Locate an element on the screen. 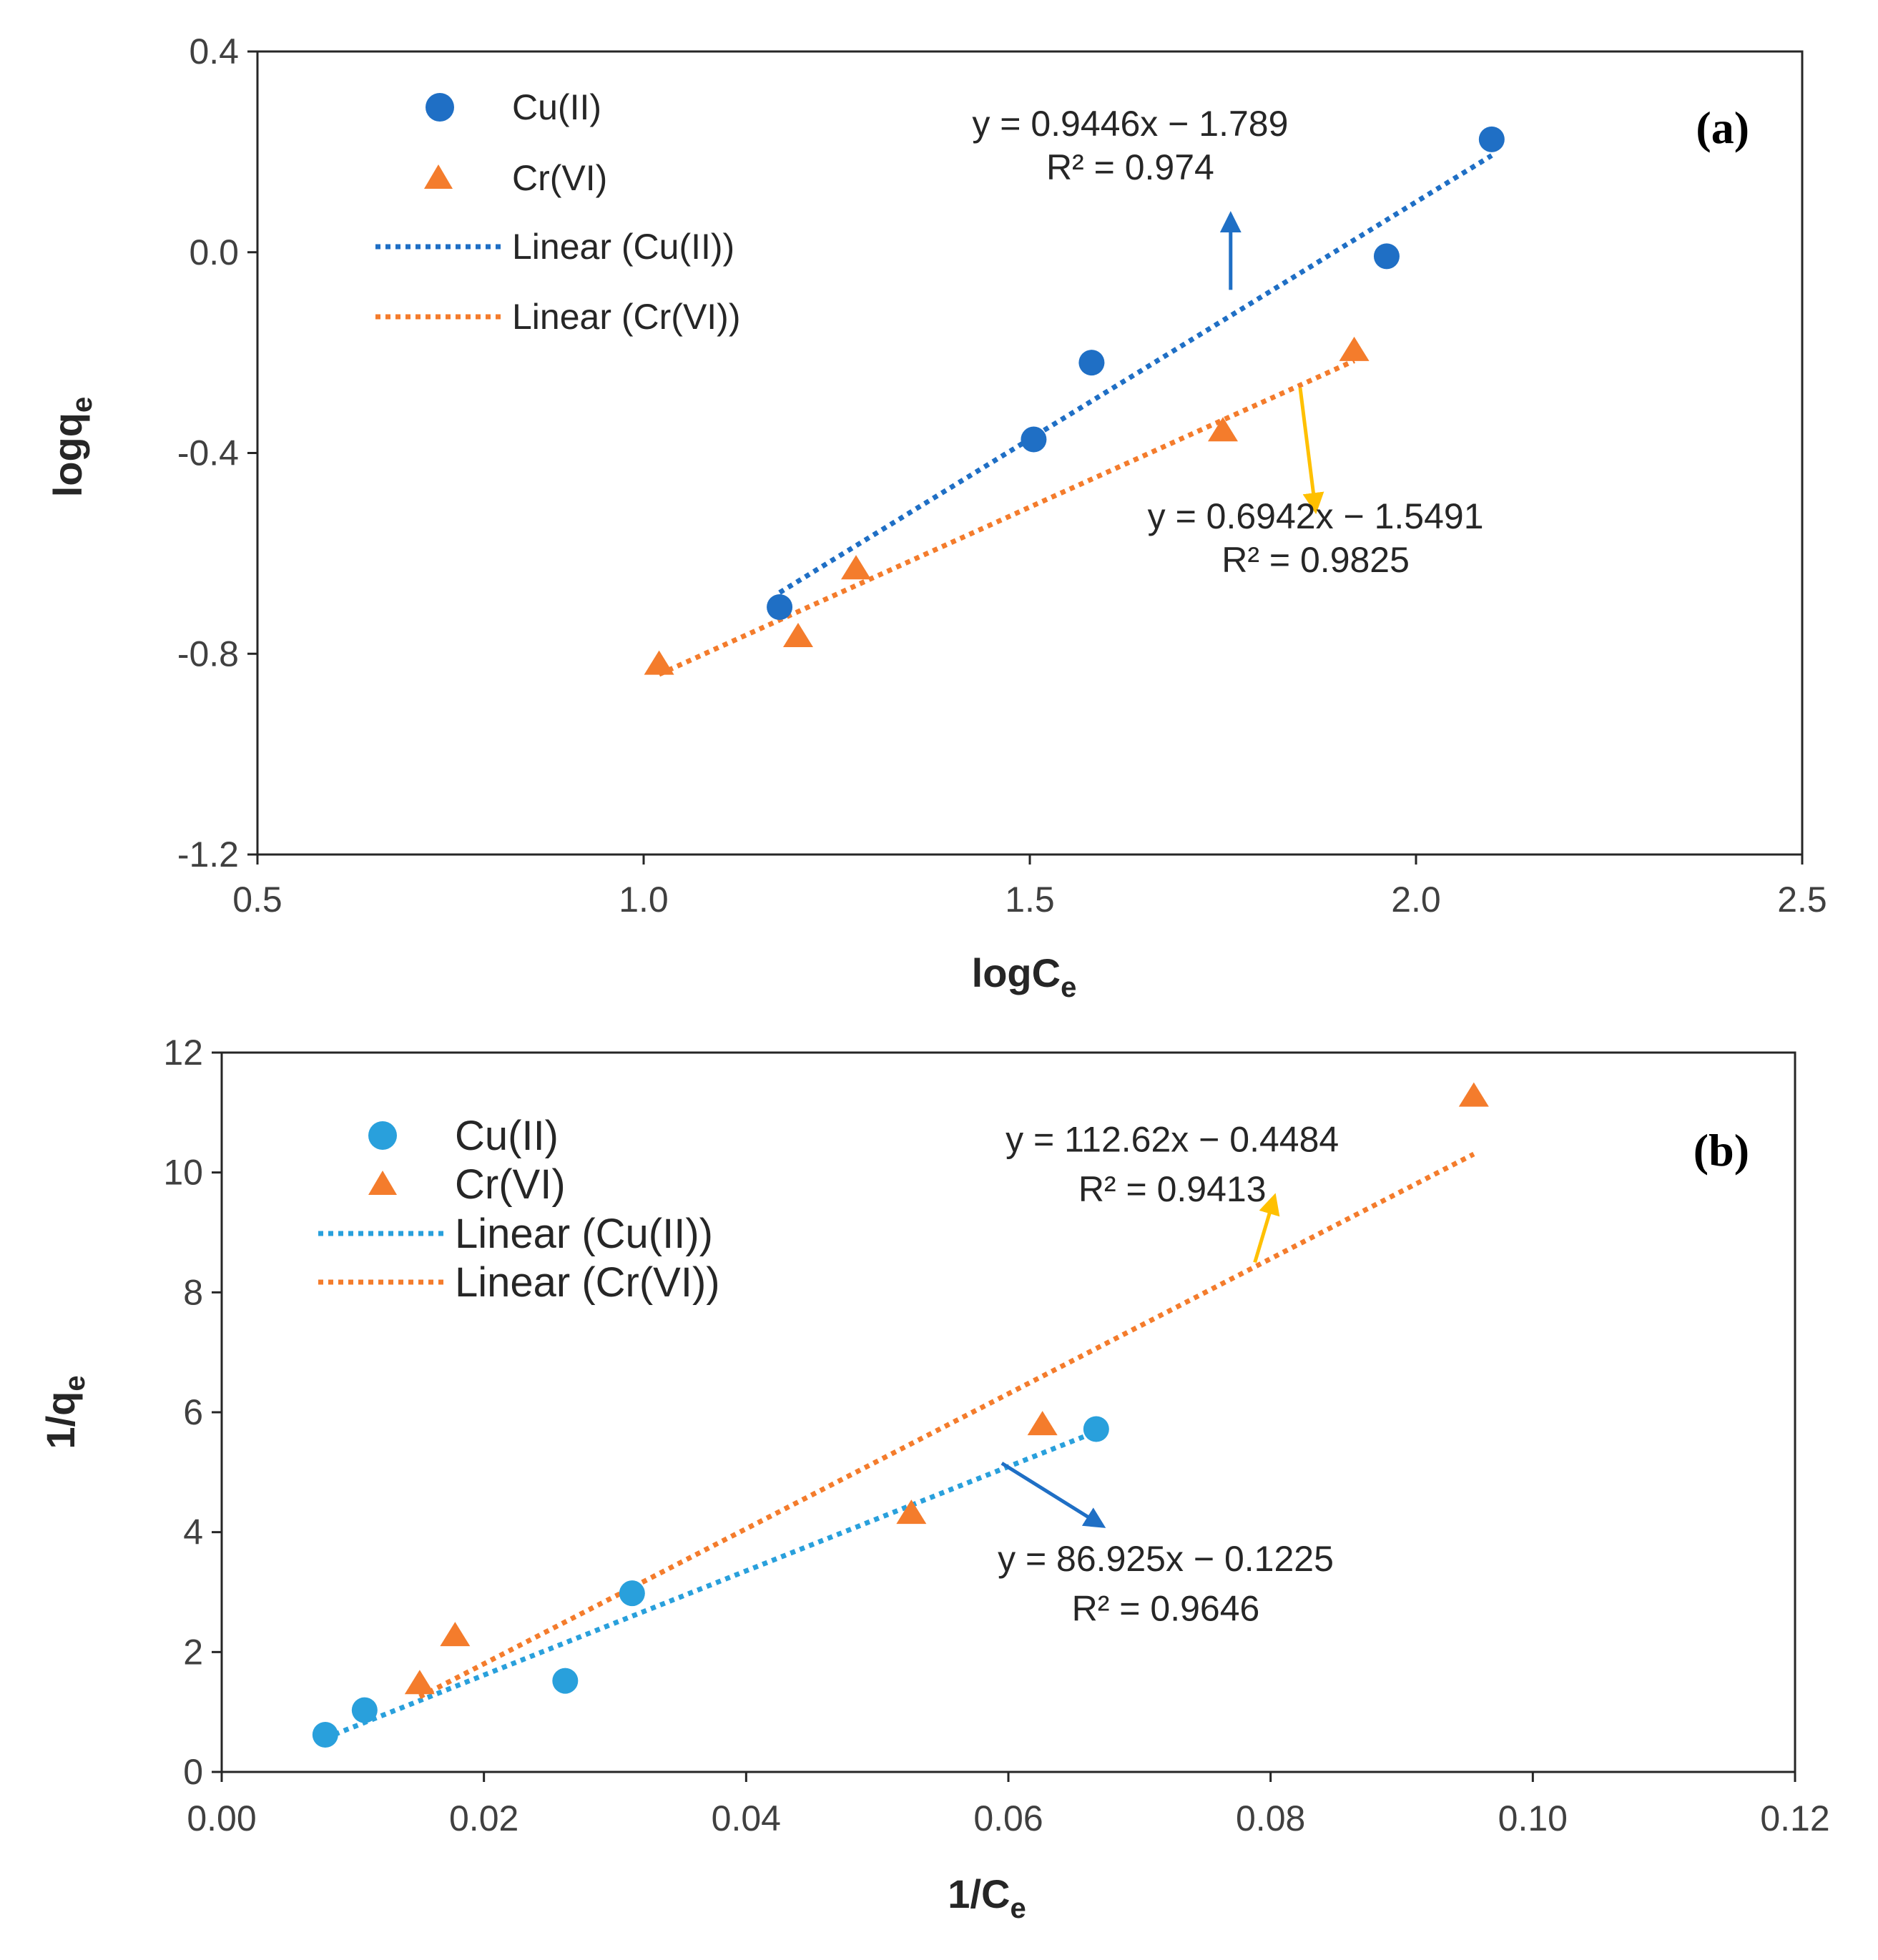  legend-label-lin-cr-a: Linear (Cr(VI)) is located at coordinates (626, 317).